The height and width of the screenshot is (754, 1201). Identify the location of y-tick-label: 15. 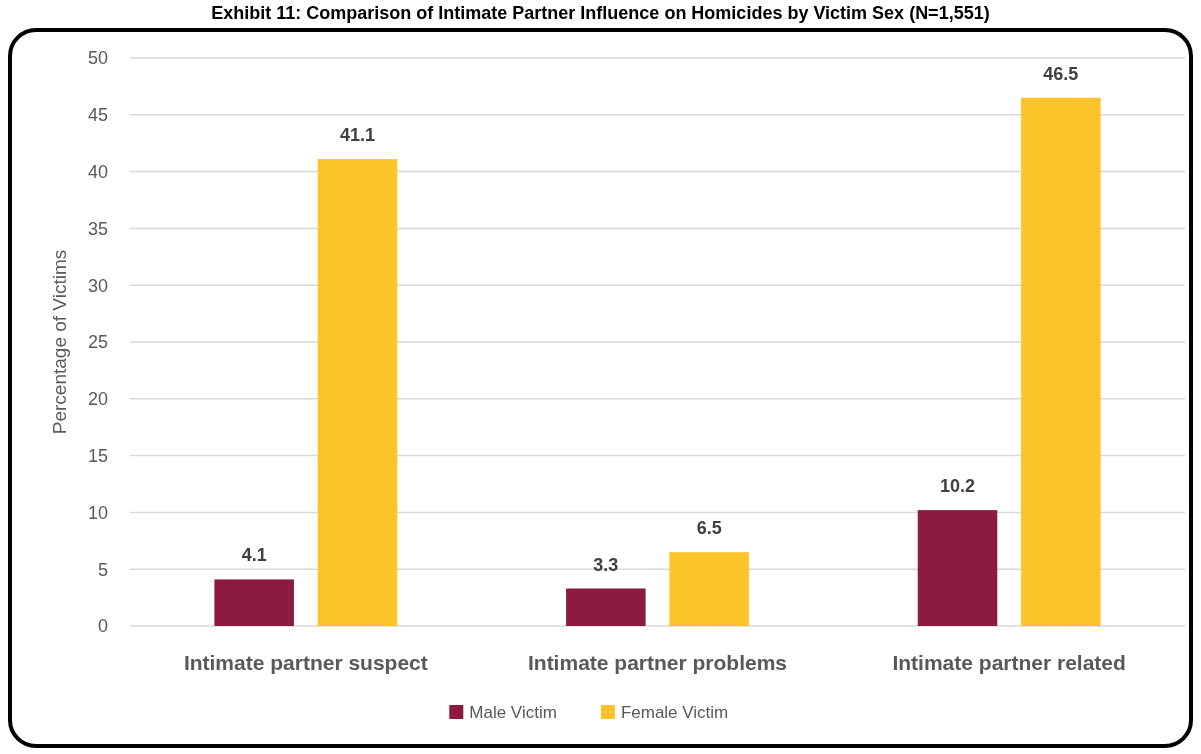
(97, 455).